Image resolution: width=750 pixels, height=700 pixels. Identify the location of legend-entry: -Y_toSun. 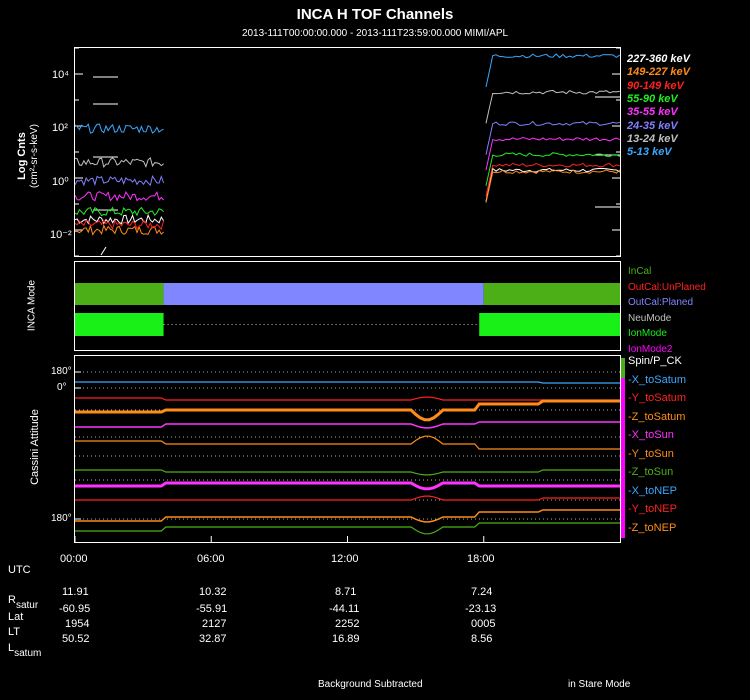
(651, 453).